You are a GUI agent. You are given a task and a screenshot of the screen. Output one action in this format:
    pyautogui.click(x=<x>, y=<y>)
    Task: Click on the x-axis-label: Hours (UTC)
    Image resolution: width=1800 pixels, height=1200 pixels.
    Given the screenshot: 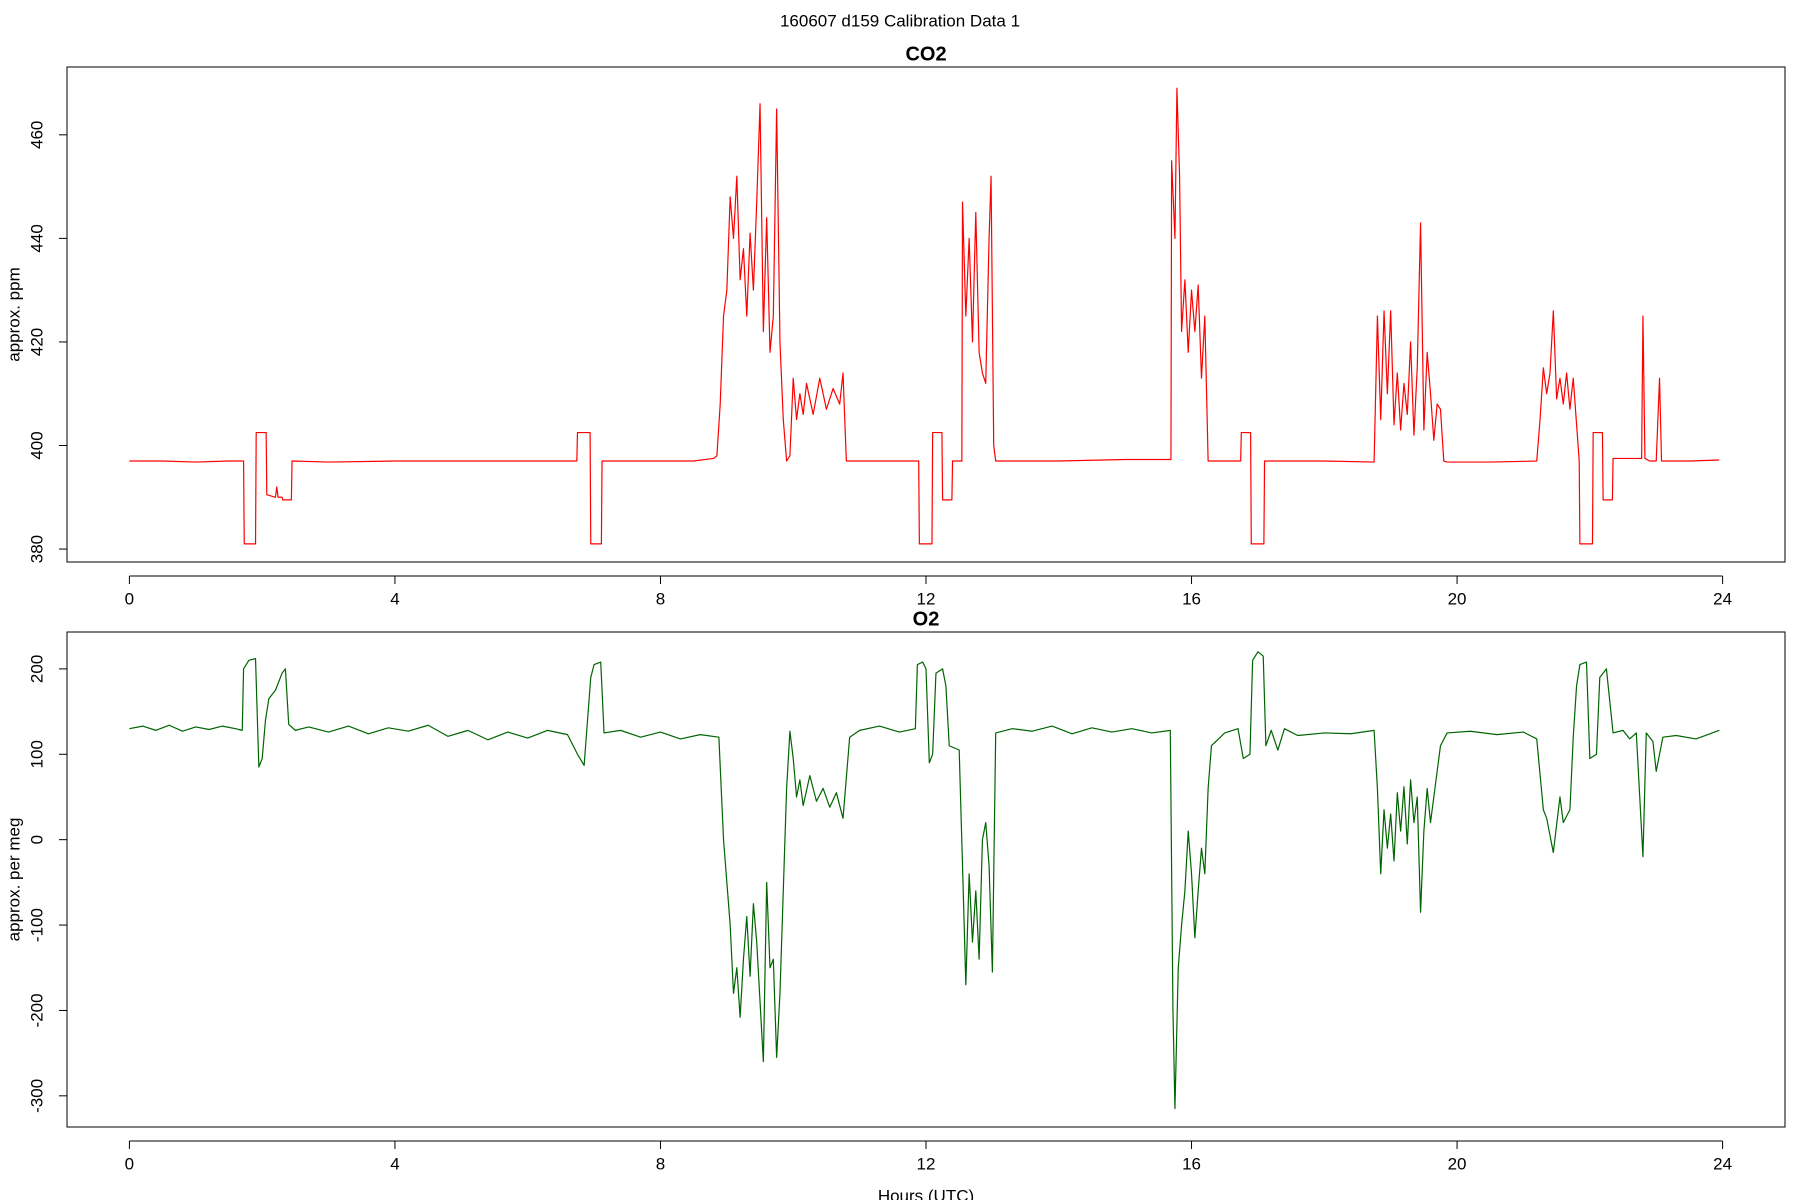 What is the action you would take?
    pyautogui.click(x=926, y=1193)
    